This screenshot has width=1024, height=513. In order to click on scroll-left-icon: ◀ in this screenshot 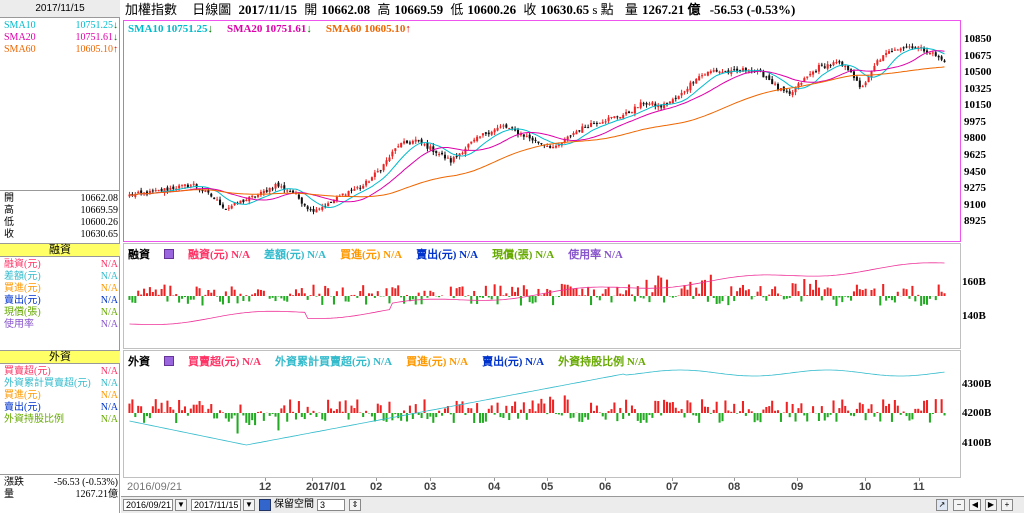, I will do `click(975, 505)`.